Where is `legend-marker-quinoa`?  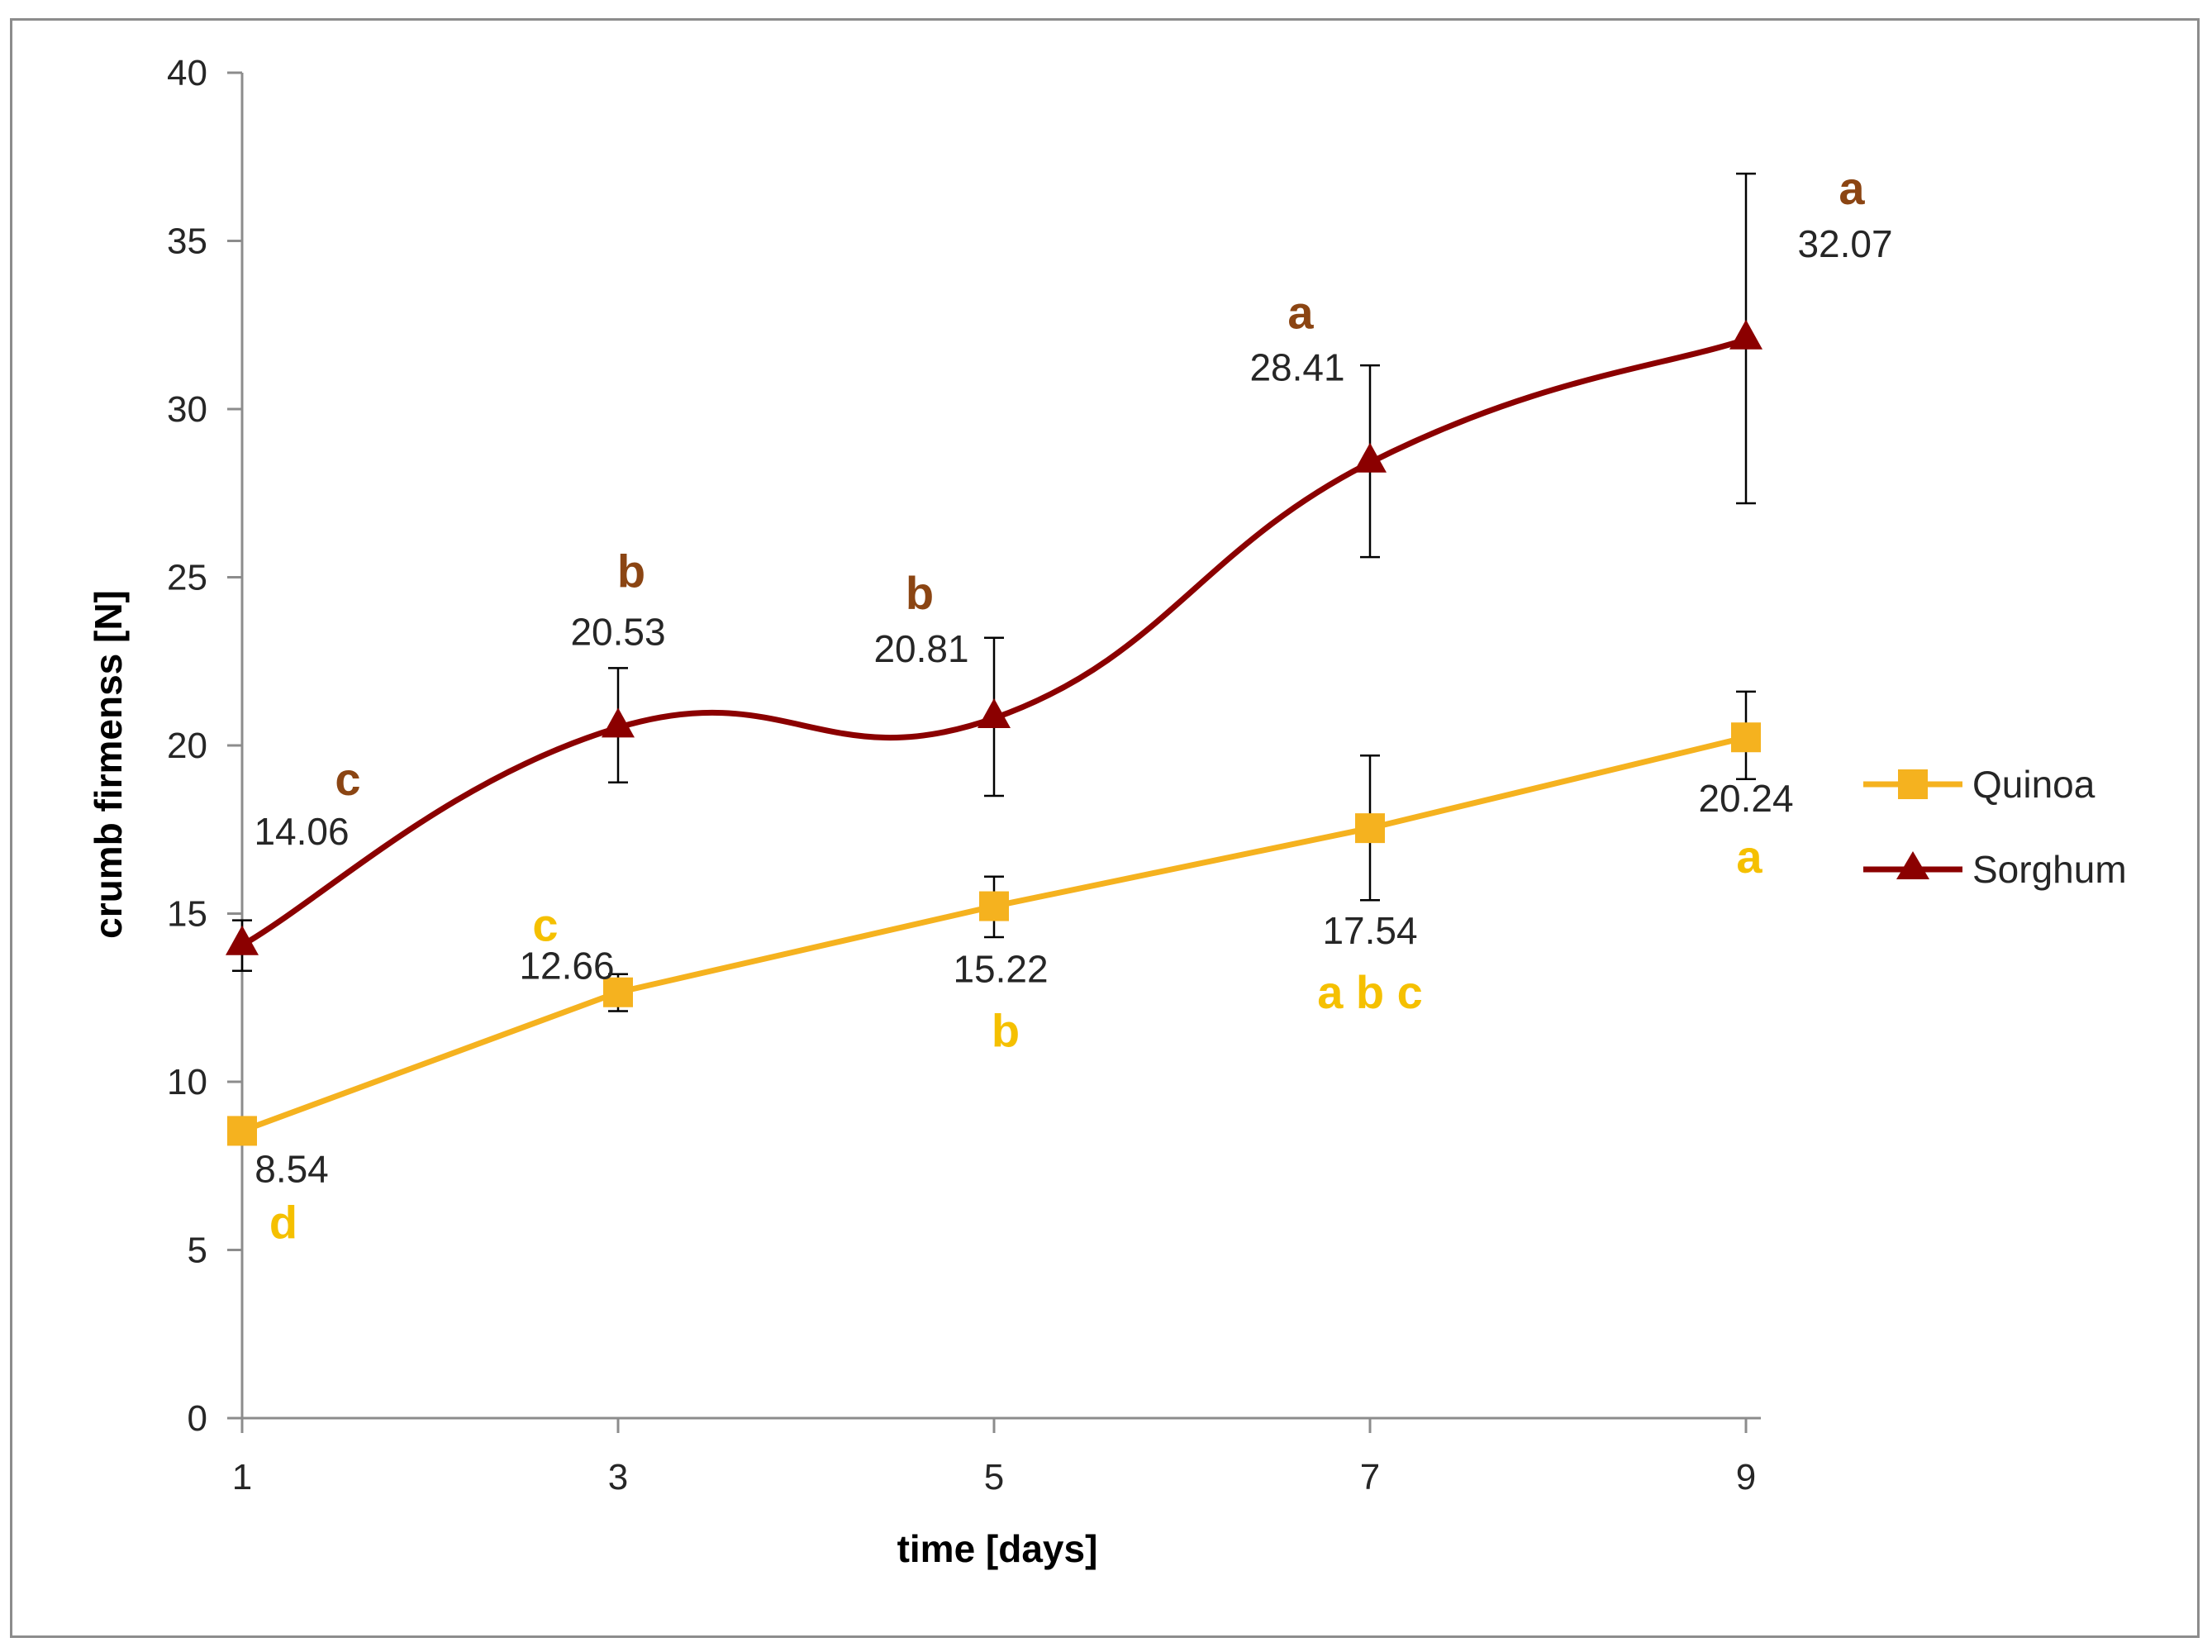 legend-marker-quinoa is located at coordinates (1913, 784).